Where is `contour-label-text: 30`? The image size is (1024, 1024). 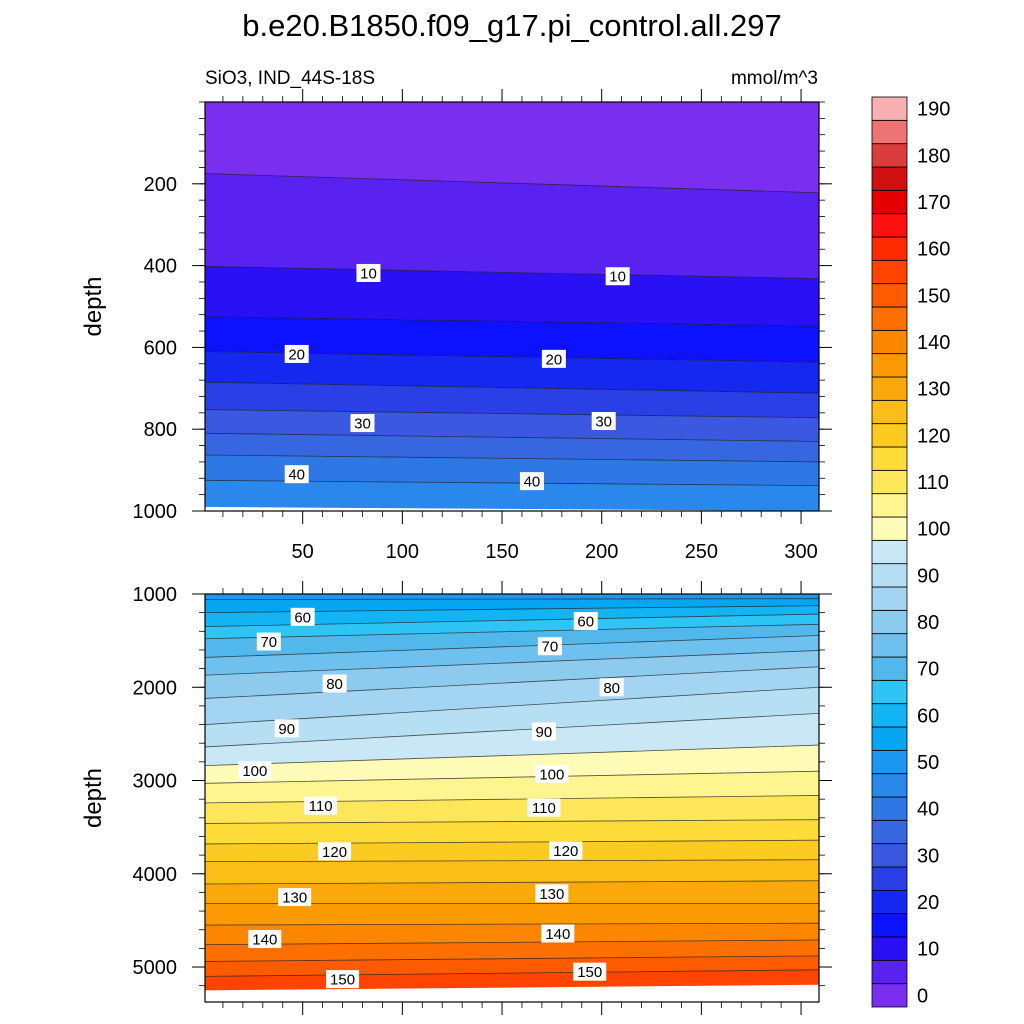
contour-label-text: 30 is located at coordinates (603, 422).